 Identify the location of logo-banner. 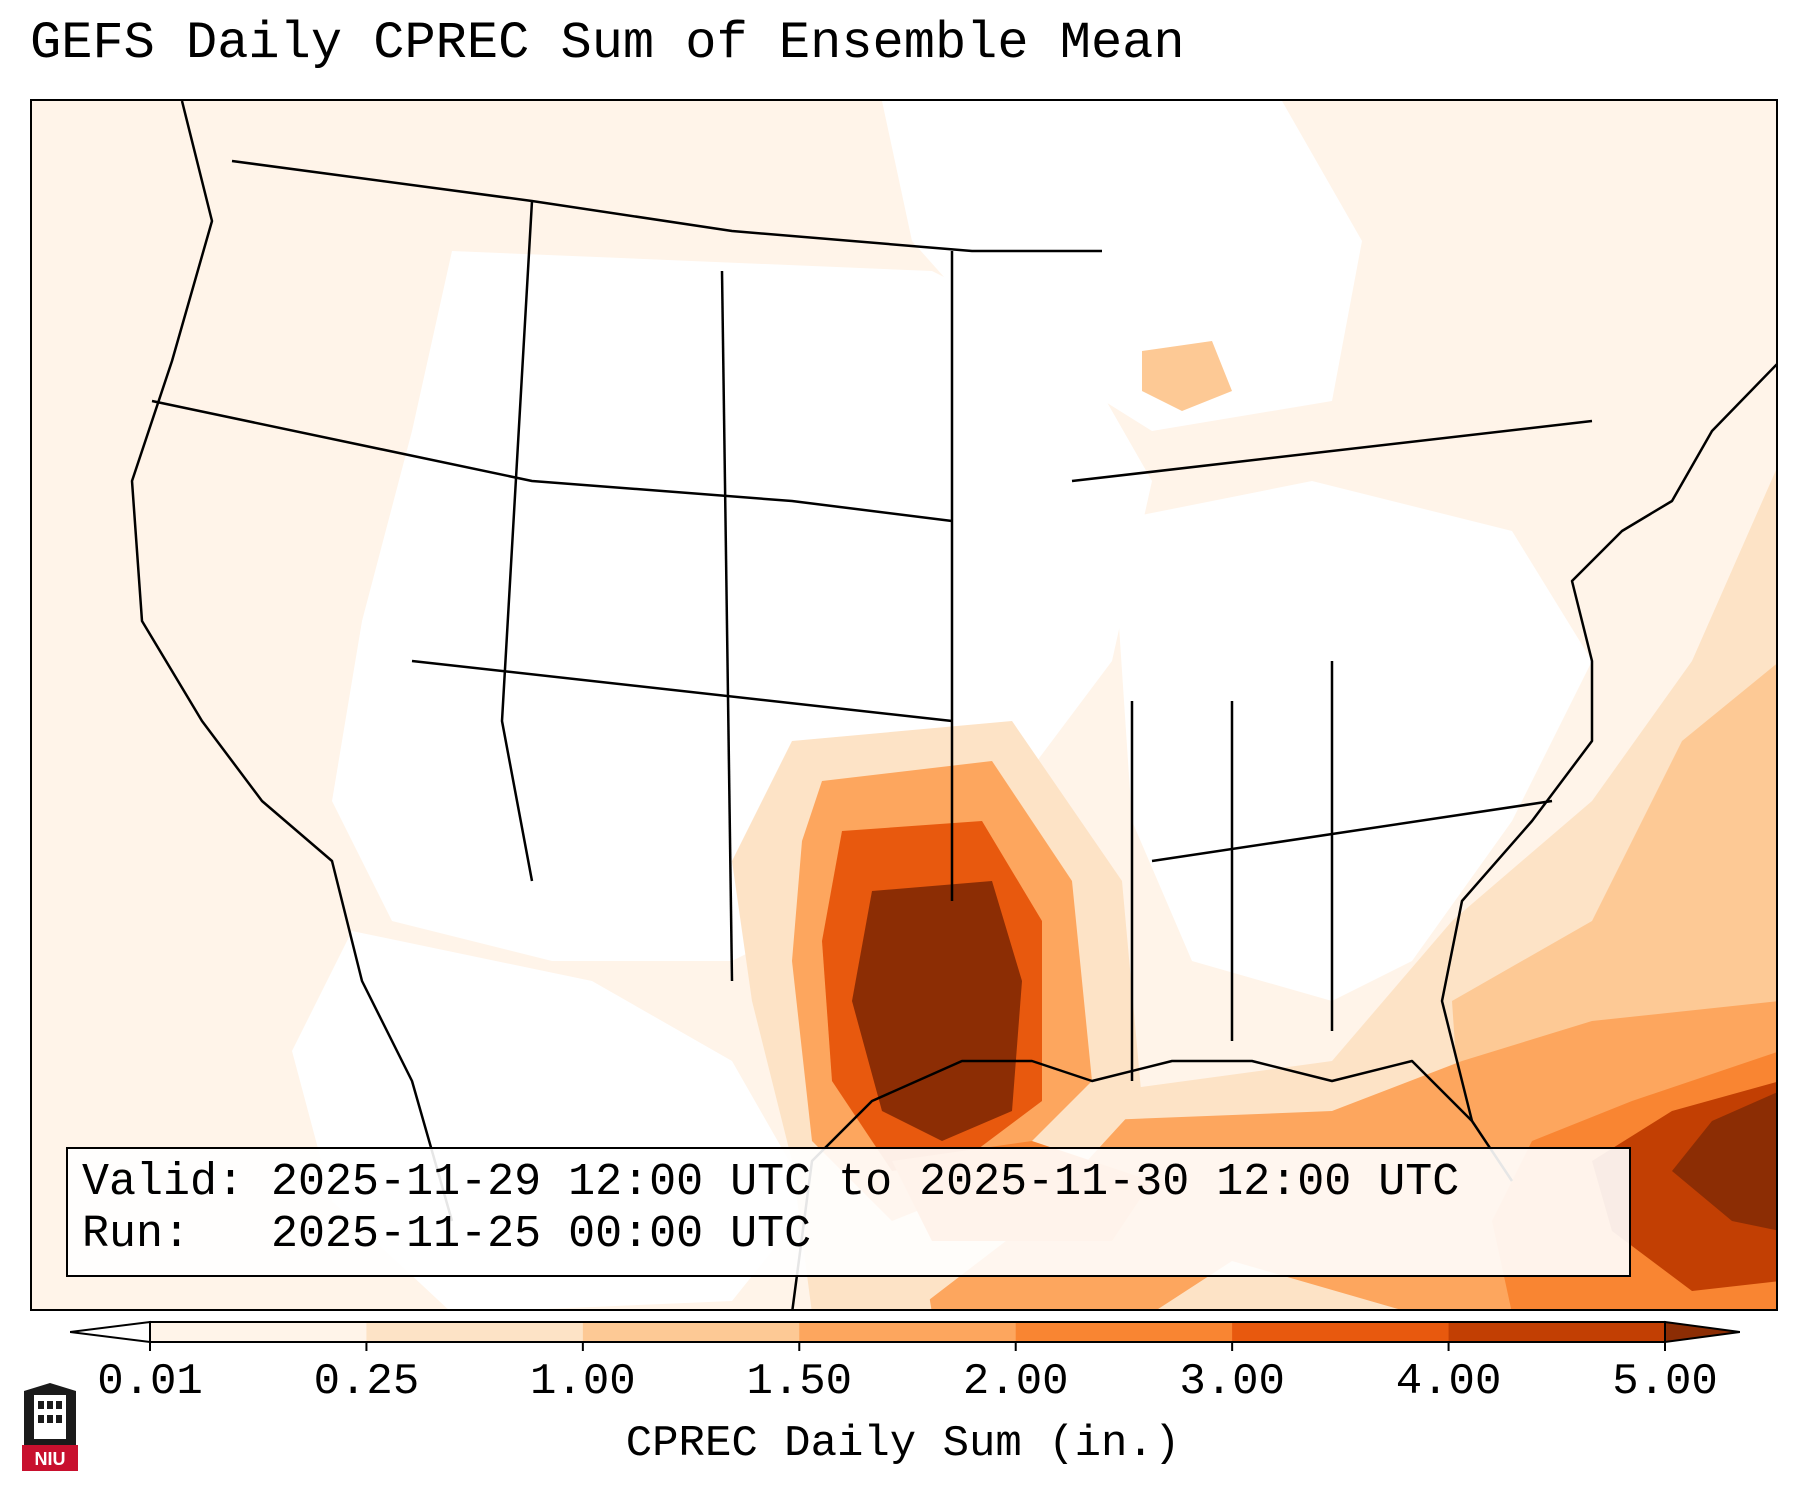
(50, 1458).